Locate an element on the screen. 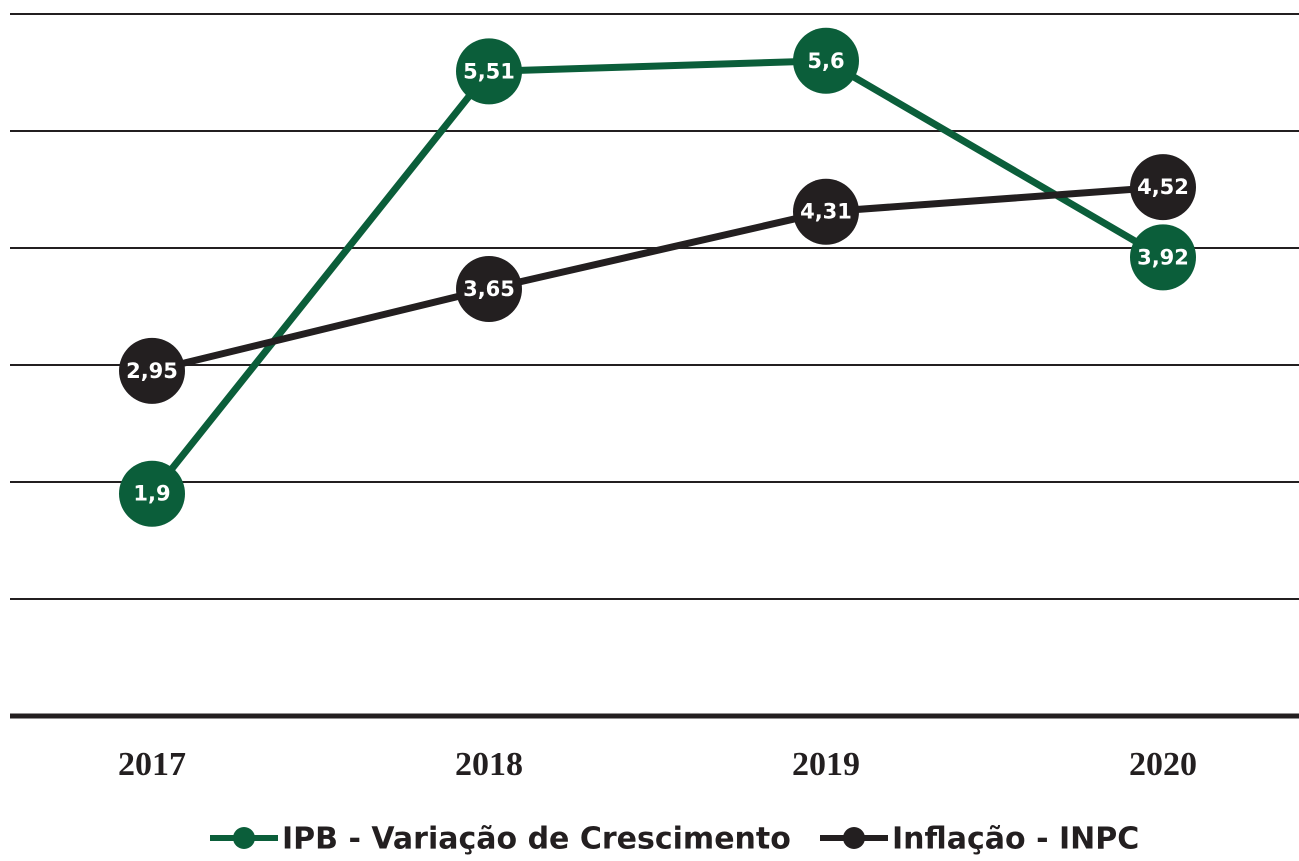  data-label: 4,31 is located at coordinates (826, 212).